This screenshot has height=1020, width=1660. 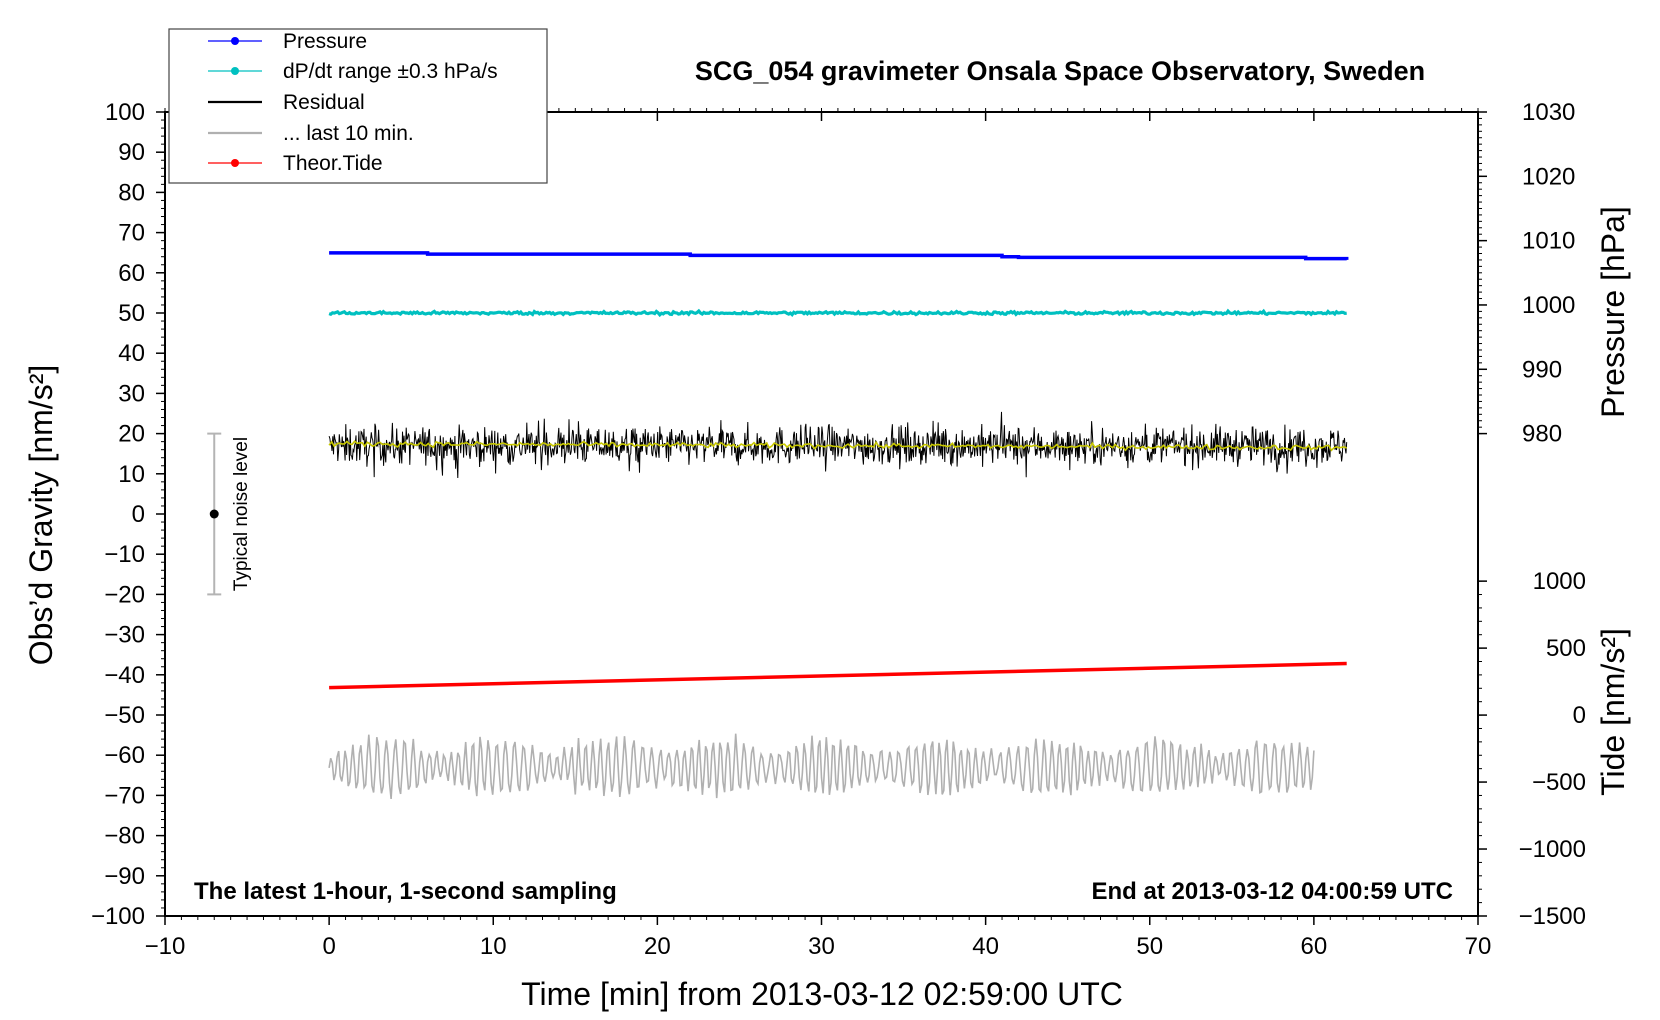 I want to click on y-left-tick-label: 80, so click(x=131, y=192).